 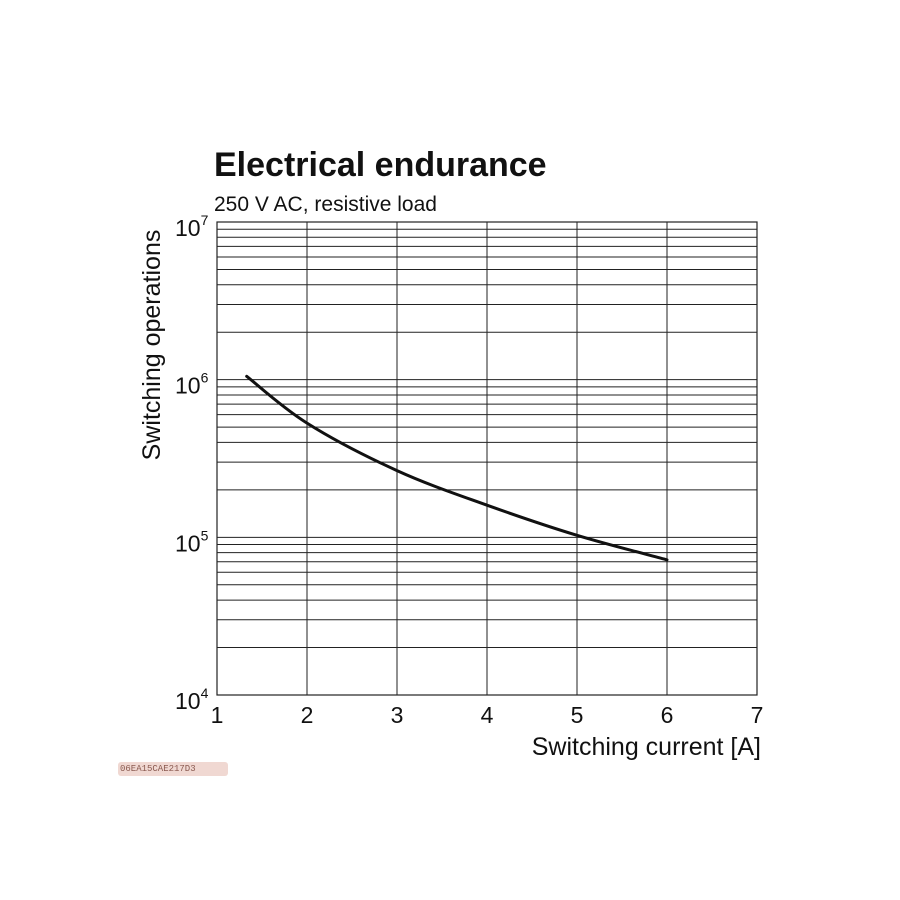 What do you see at coordinates (380, 165) in the screenshot?
I see `chart-title: Electrical endurance` at bounding box center [380, 165].